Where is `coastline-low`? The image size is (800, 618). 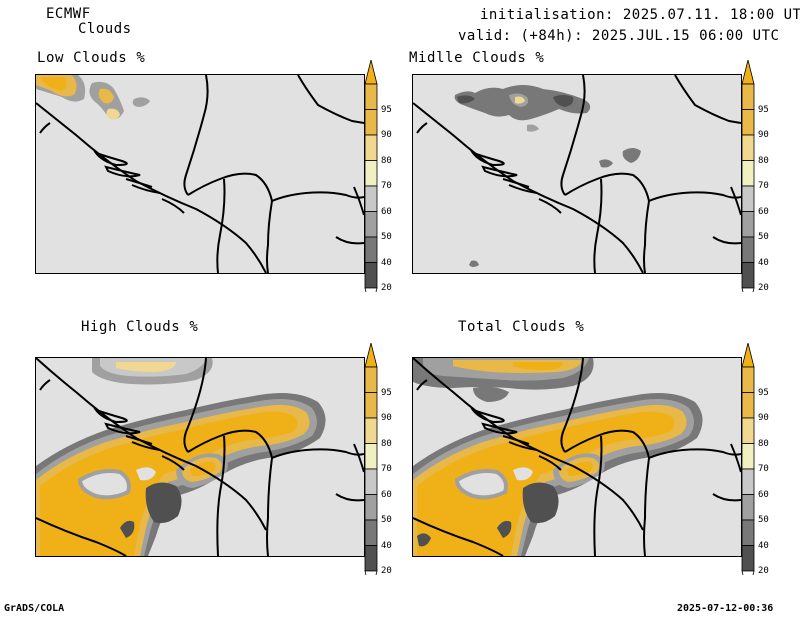 coastline-low is located at coordinates (200, 174).